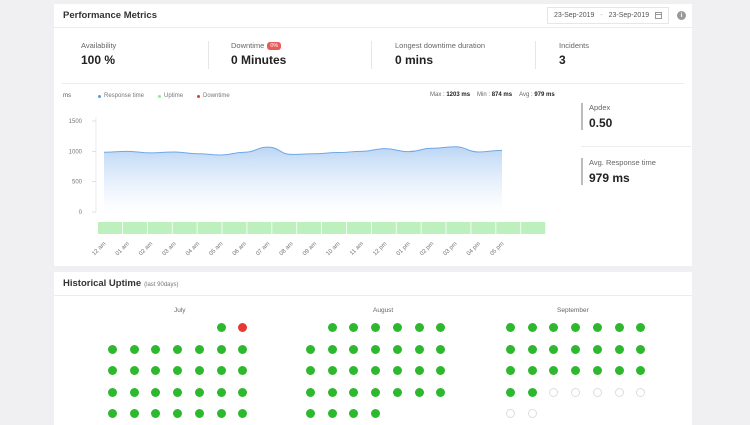  Describe the element at coordinates (243, 327) in the screenshot. I see `downtime-day-dot` at that location.